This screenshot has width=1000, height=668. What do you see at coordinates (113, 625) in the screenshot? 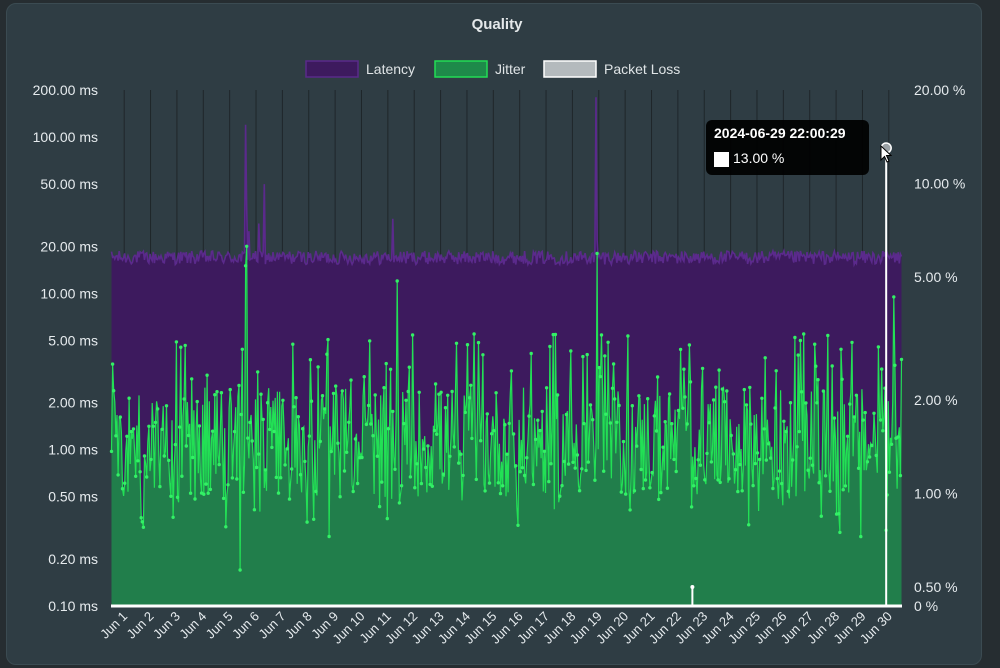
I see `x-tick-label: Jun 1` at bounding box center [113, 625].